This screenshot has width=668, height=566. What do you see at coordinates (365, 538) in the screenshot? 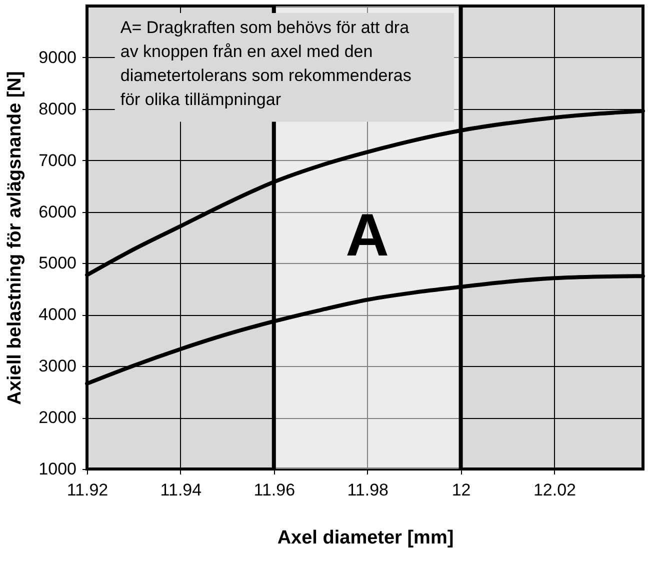
I see `x-axis-title: Axel diameter [mm]` at bounding box center [365, 538].